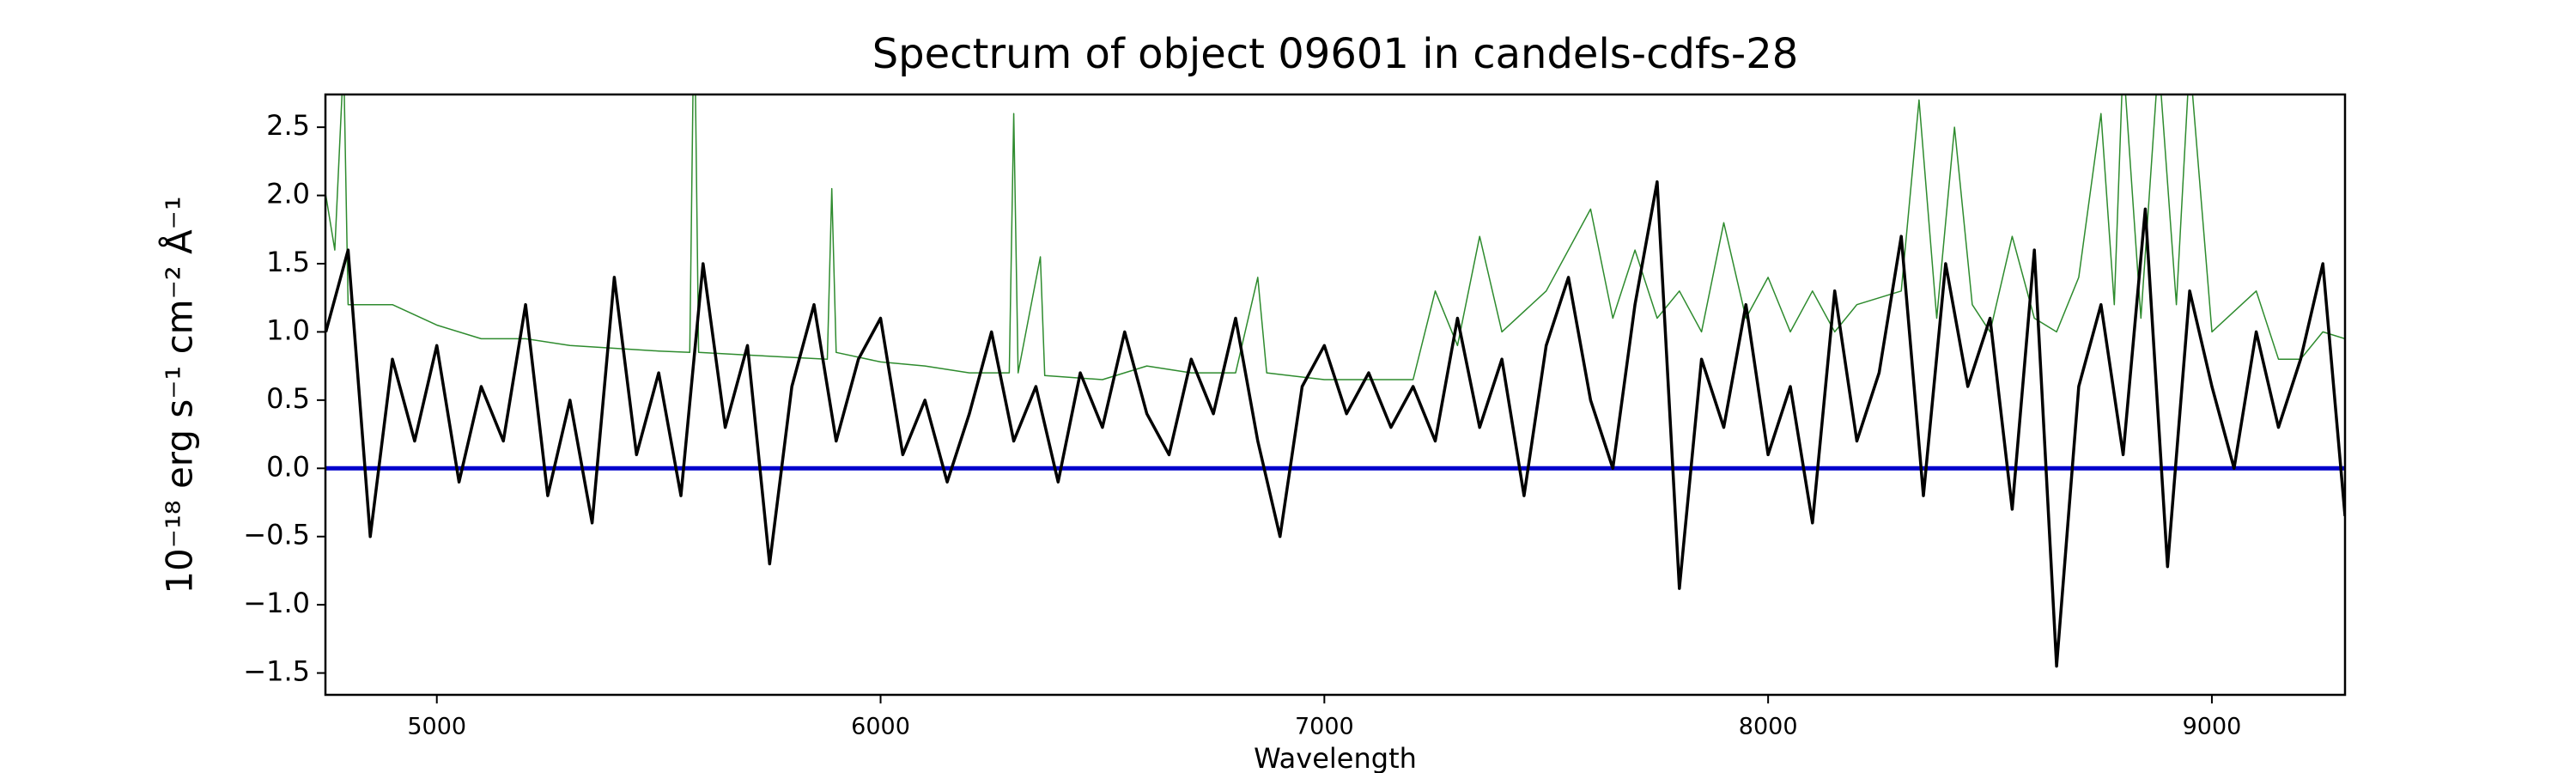 The width and height of the screenshot is (2576, 773). Describe the element at coordinates (288, 125) in the screenshot. I see `y-tick-label: 2.5` at that location.